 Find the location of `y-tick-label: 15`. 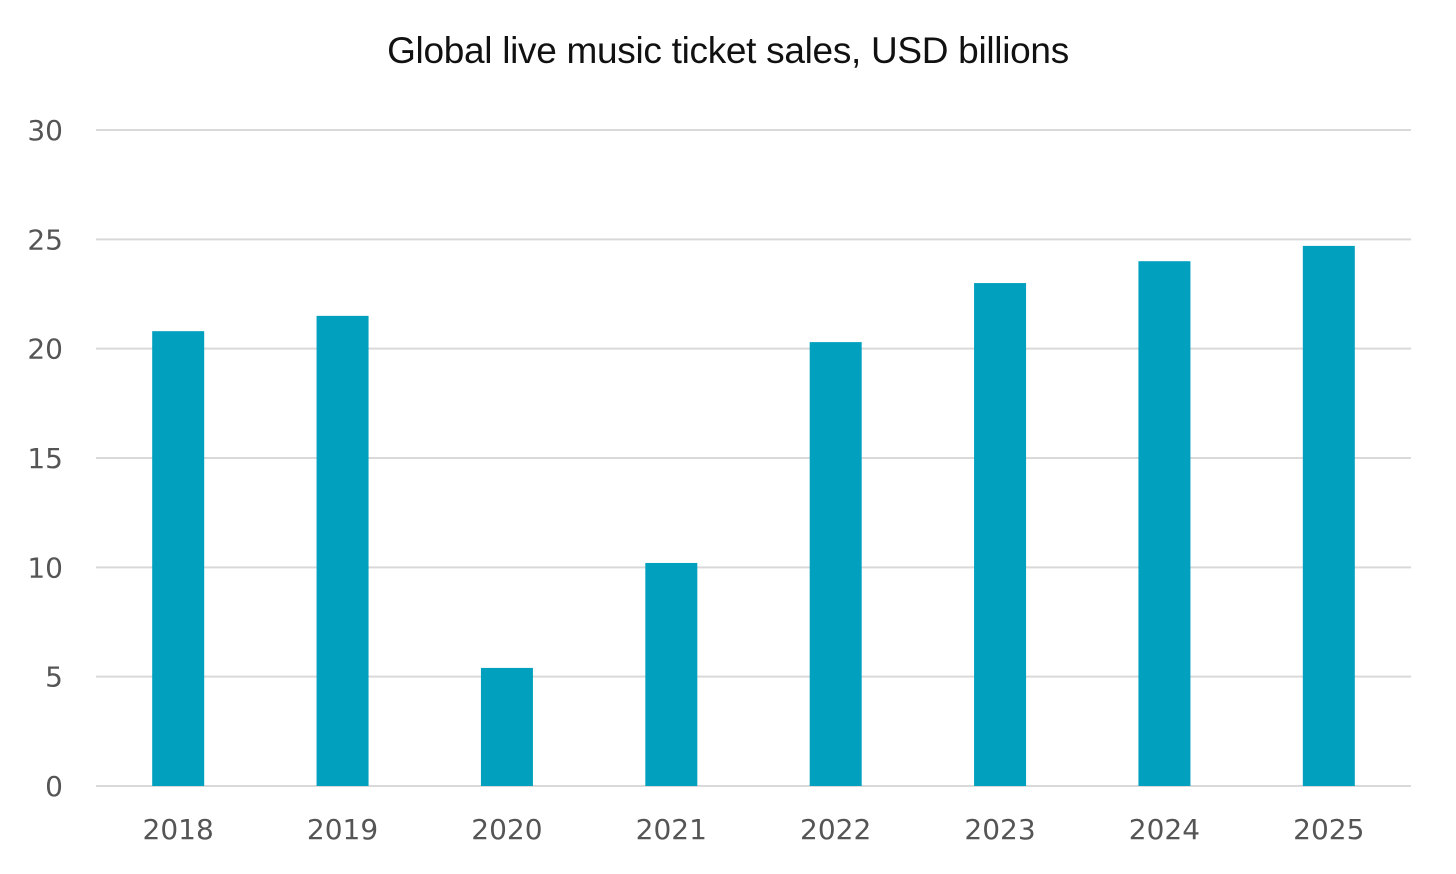

y-tick-label: 15 is located at coordinates (45, 458).